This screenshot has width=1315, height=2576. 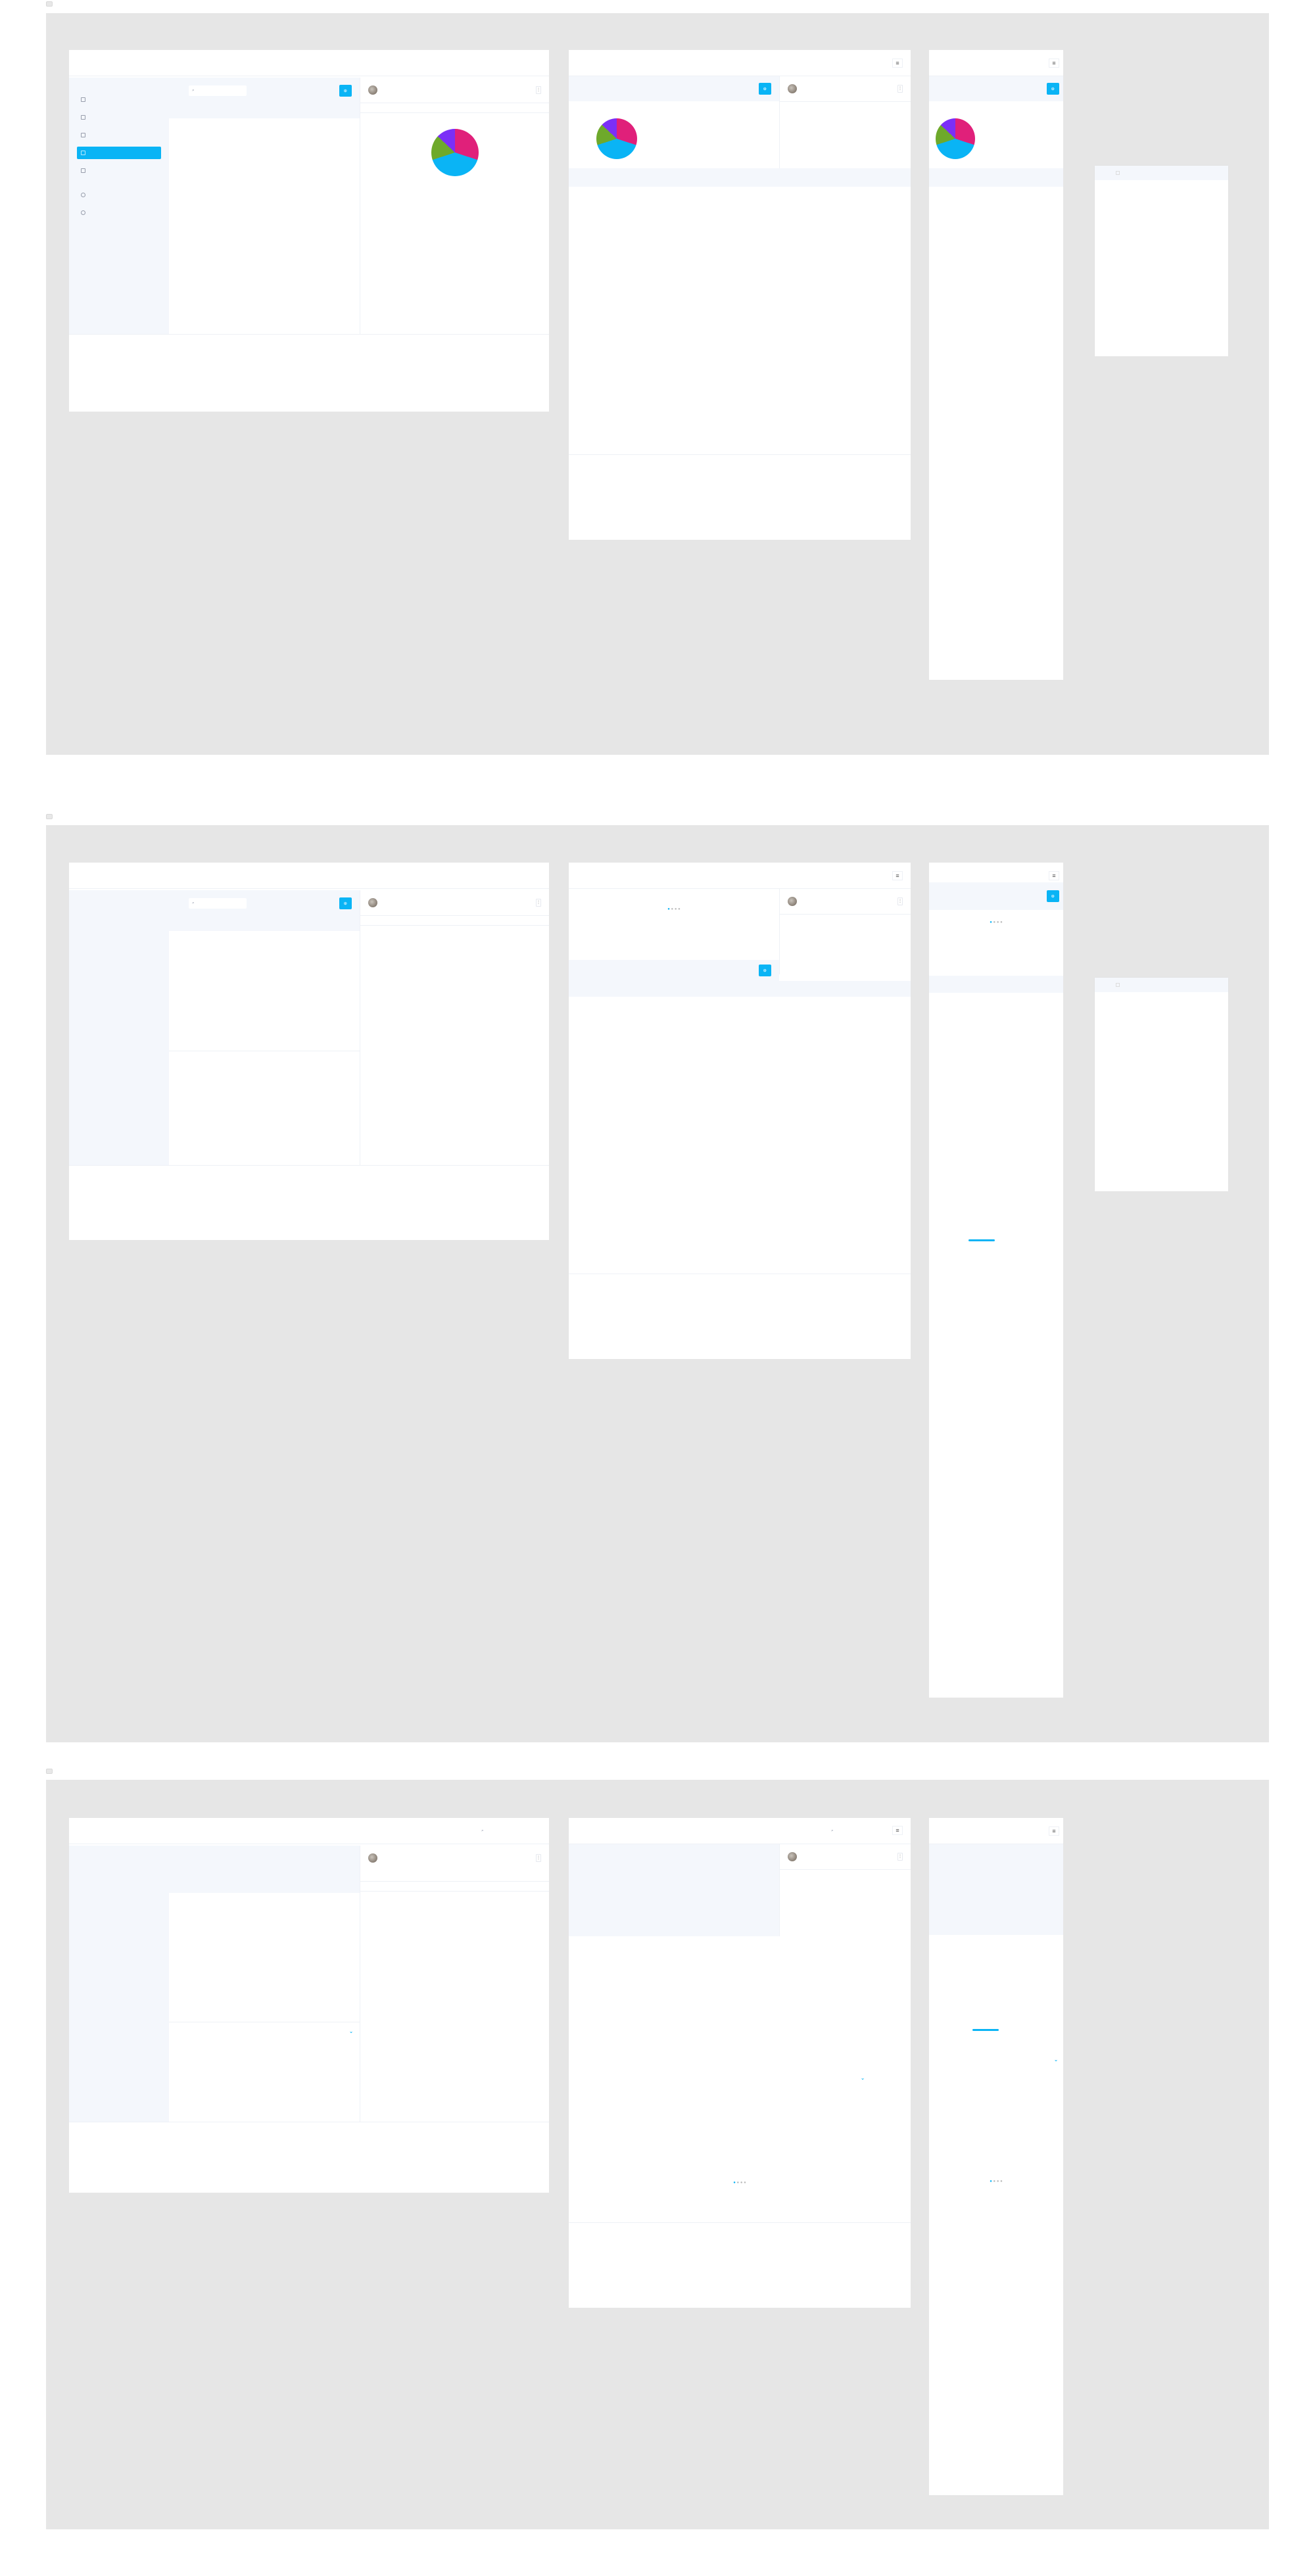 What do you see at coordinates (119, 212) in the screenshot?
I see `nav-settings` at bounding box center [119, 212].